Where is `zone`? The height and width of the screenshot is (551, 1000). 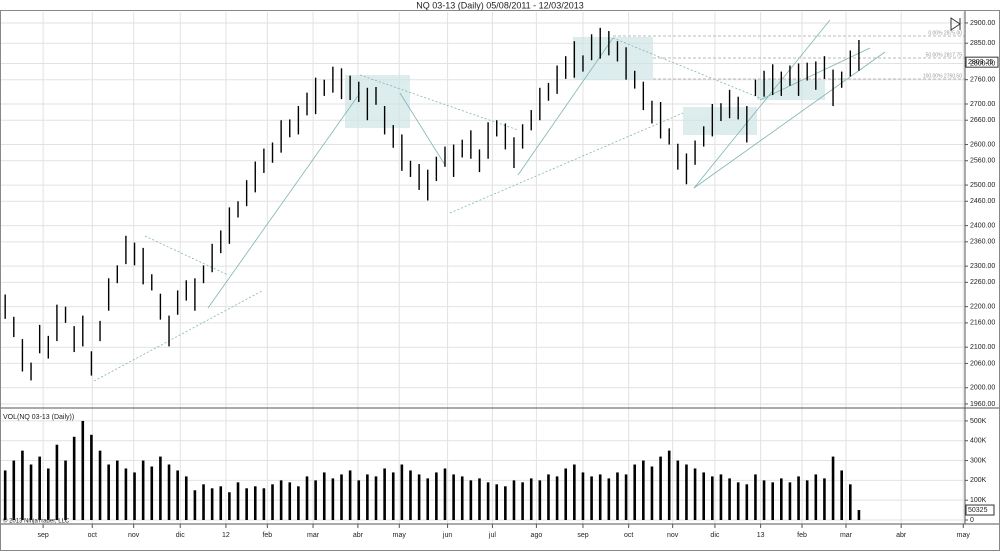
zone is located at coordinates (613, 58).